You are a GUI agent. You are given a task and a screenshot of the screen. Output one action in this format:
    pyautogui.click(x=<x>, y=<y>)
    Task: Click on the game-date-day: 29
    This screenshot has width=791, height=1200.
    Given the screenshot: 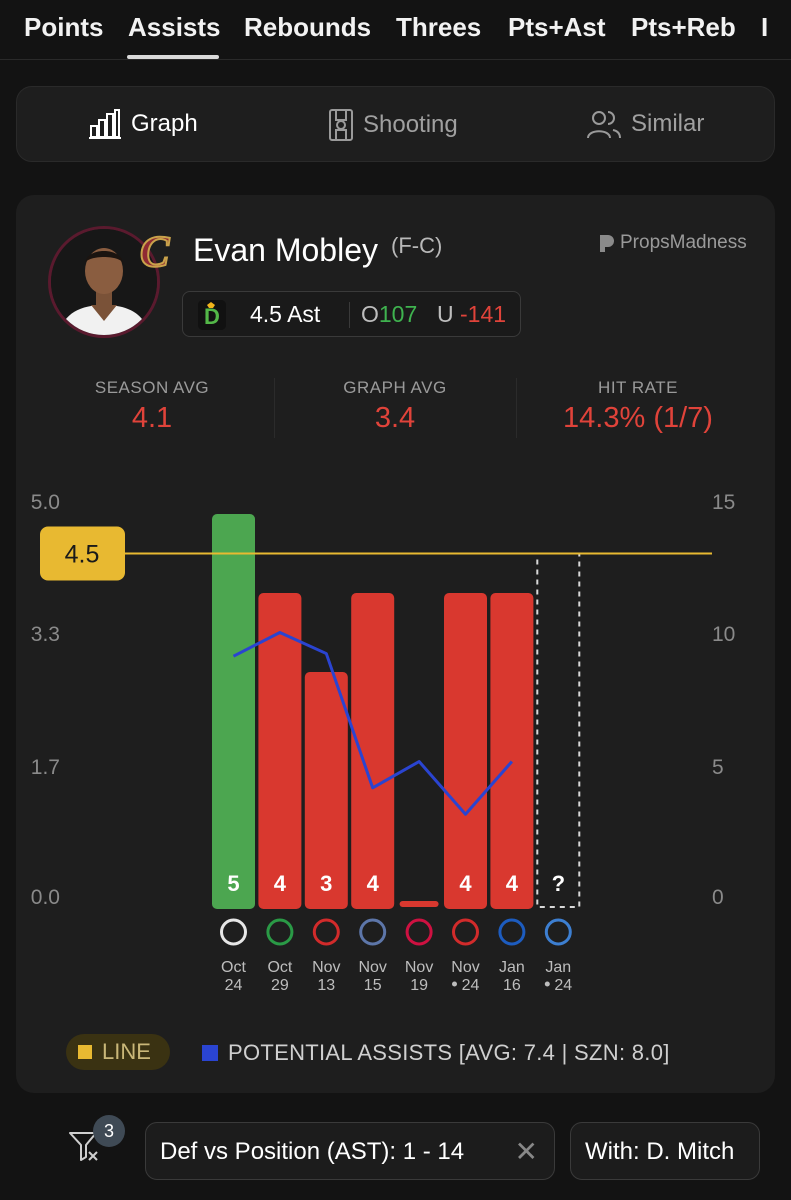 What is the action you would take?
    pyautogui.click(x=280, y=985)
    